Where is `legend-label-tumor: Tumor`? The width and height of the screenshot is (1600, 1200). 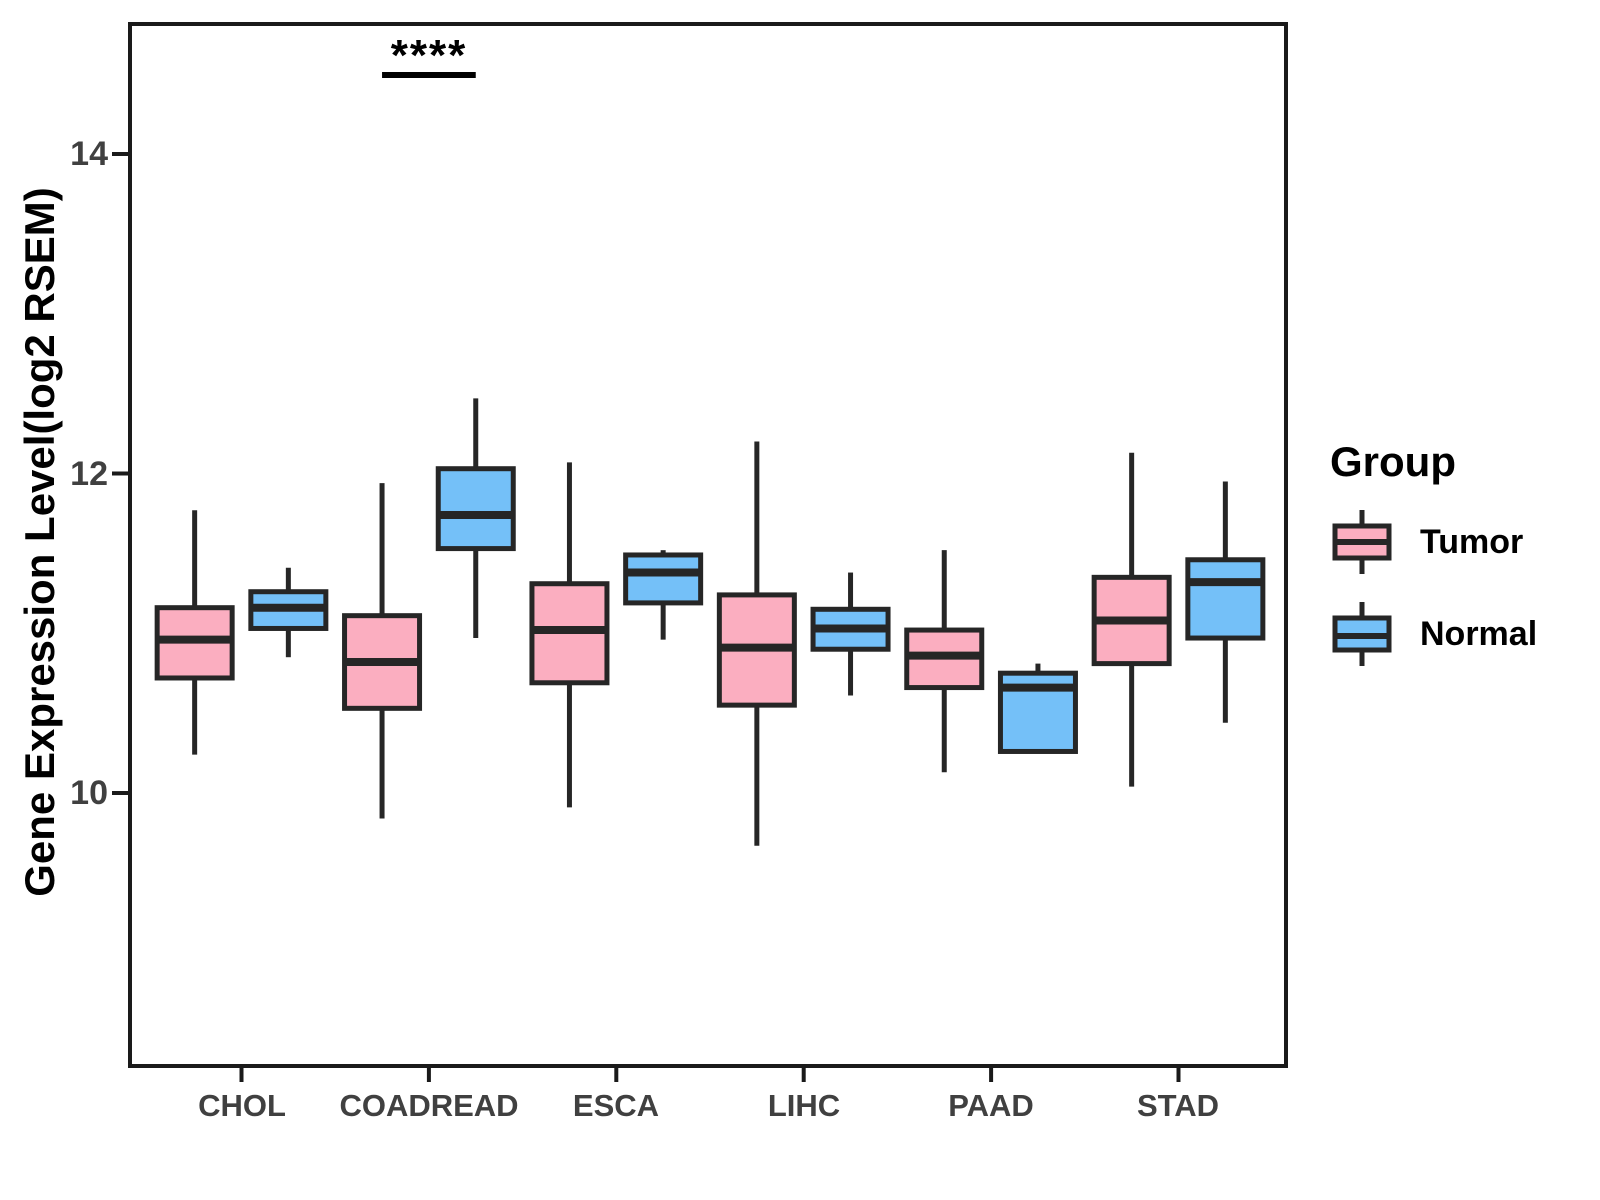 legend-label-tumor: Tumor is located at coordinates (1472, 541).